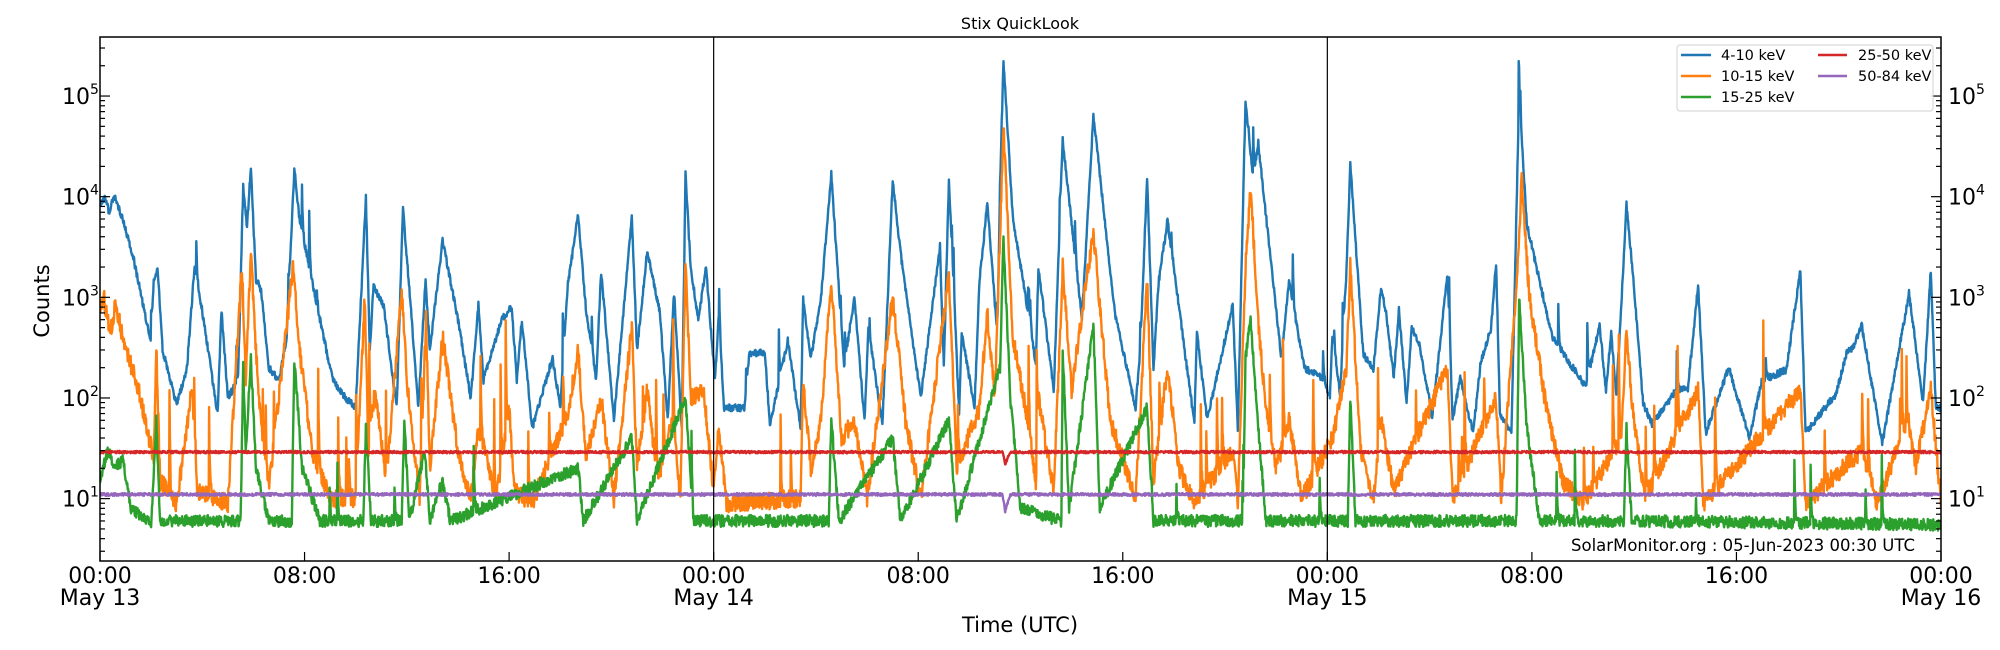  I want to click on x-tick-date-label: May 16, so click(1941, 598).